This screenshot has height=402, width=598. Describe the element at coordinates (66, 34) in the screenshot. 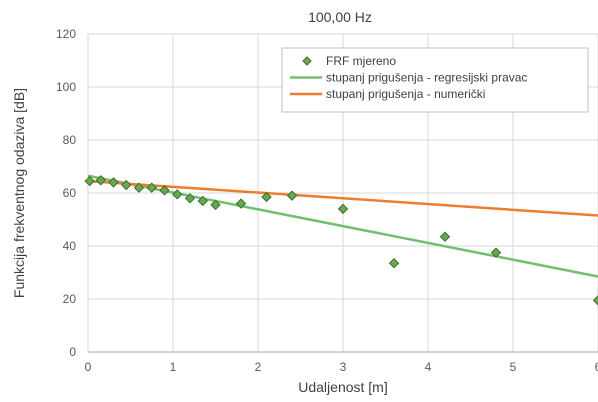

I see `y-tick-label: 120` at that location.